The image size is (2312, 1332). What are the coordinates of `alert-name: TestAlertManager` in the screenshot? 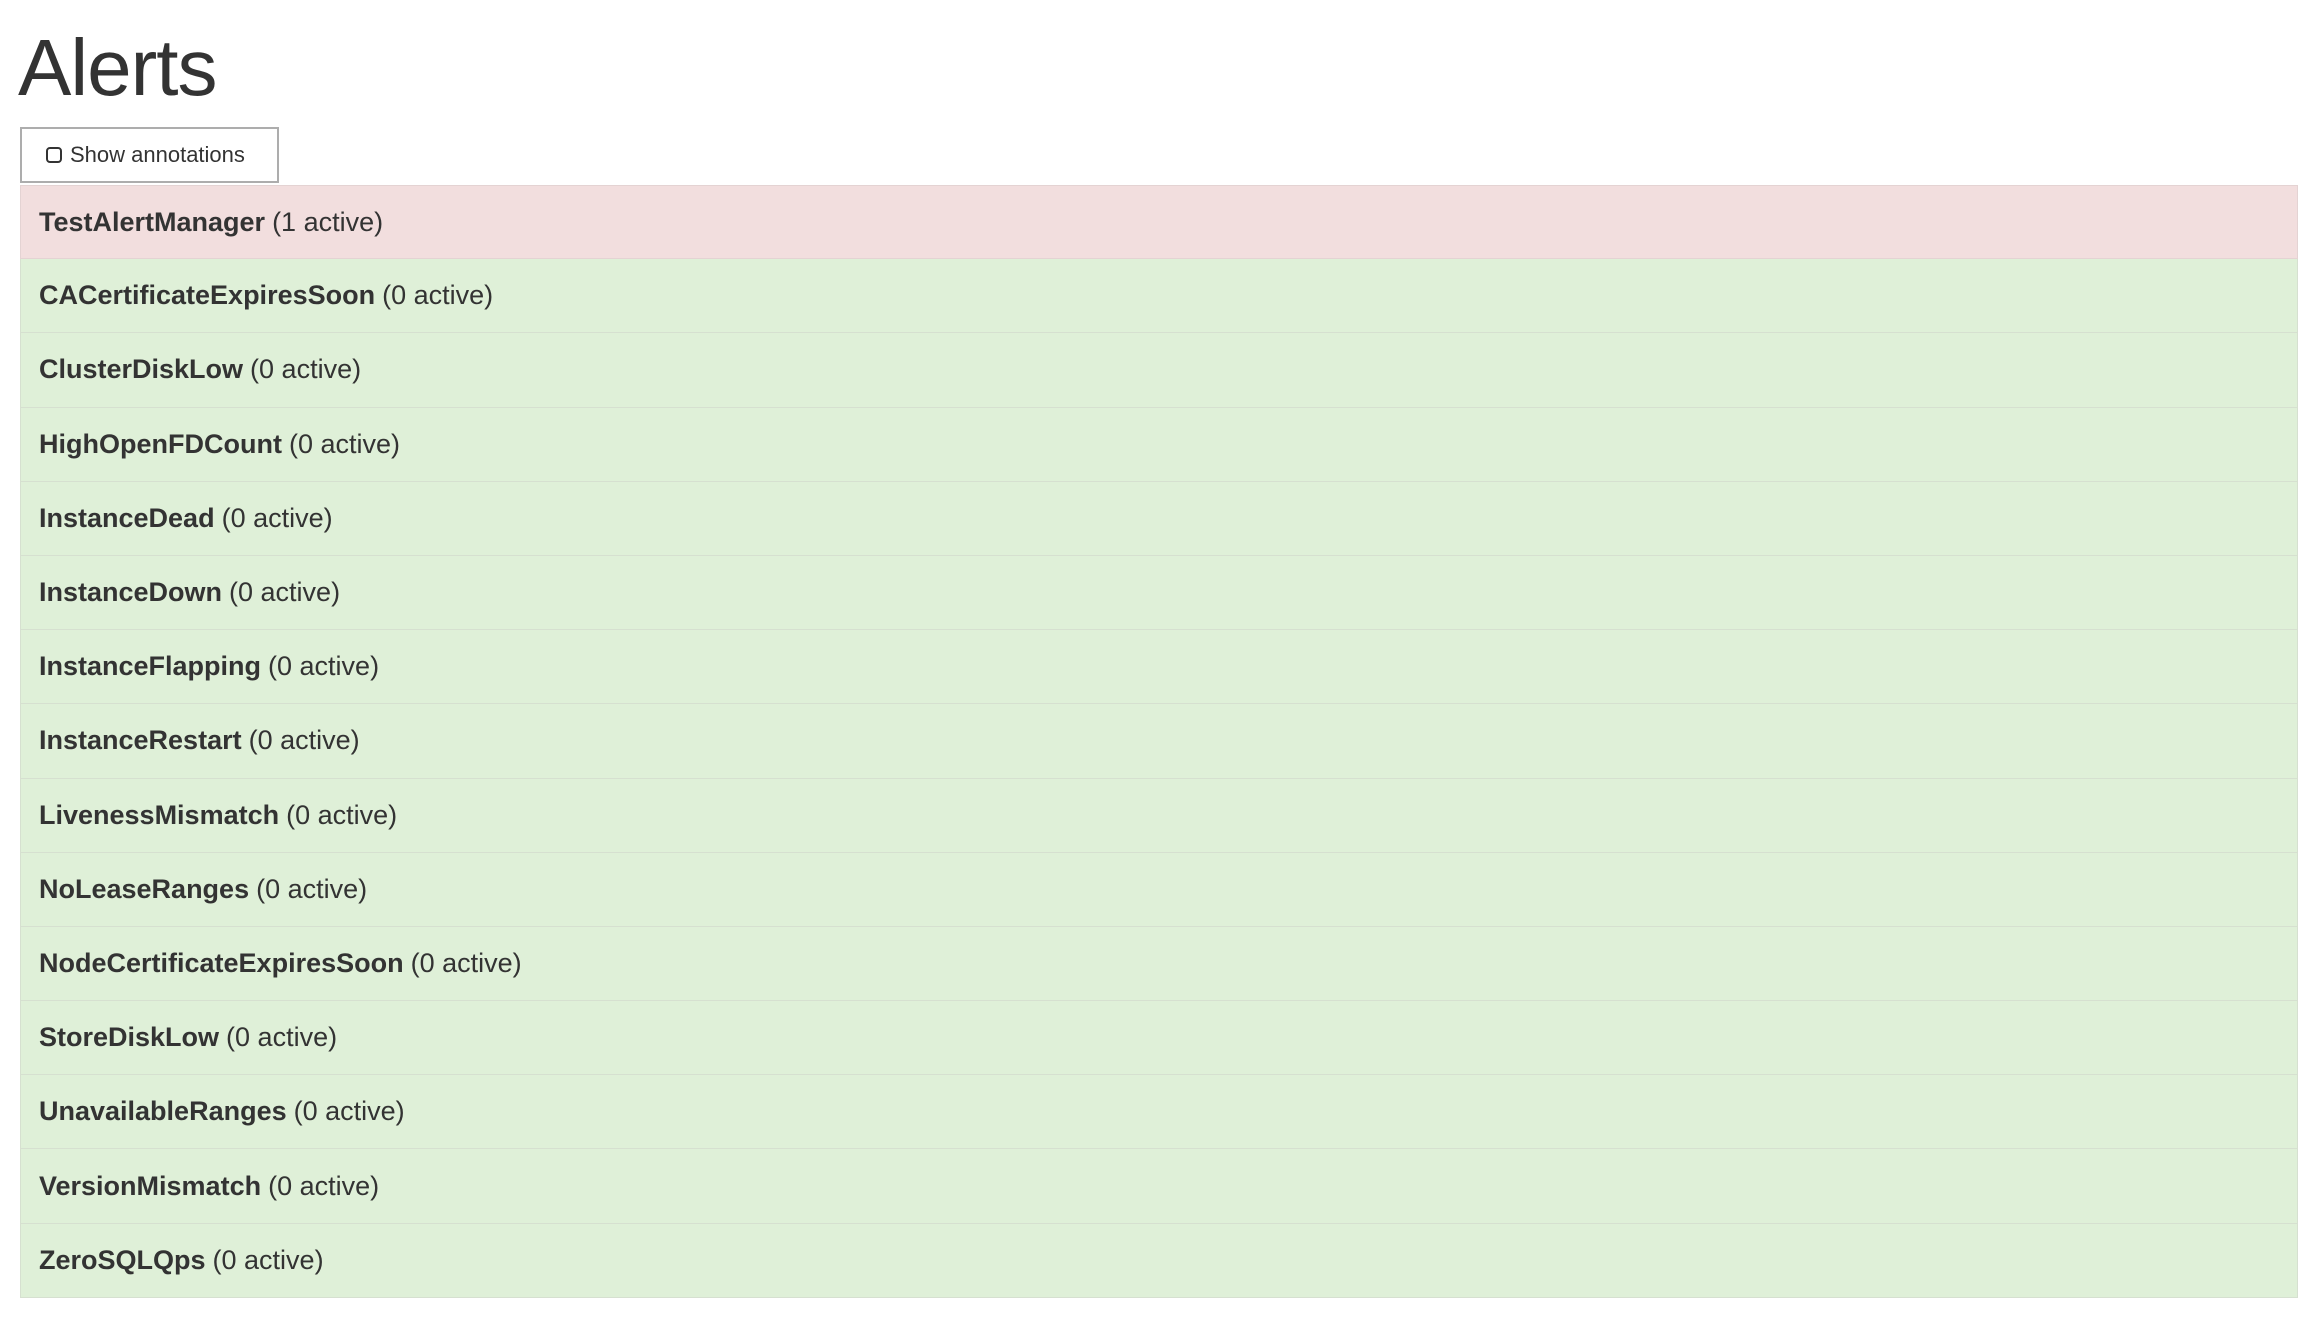 It's located at (152, 221).